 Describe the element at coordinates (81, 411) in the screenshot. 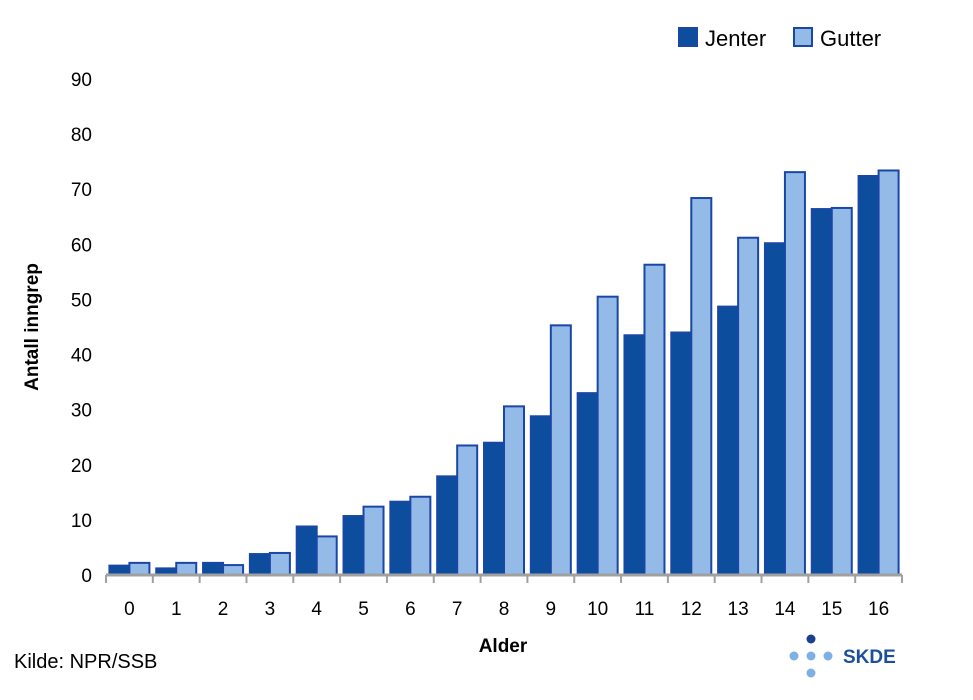

I see `y-tick-label: 30` at that location.